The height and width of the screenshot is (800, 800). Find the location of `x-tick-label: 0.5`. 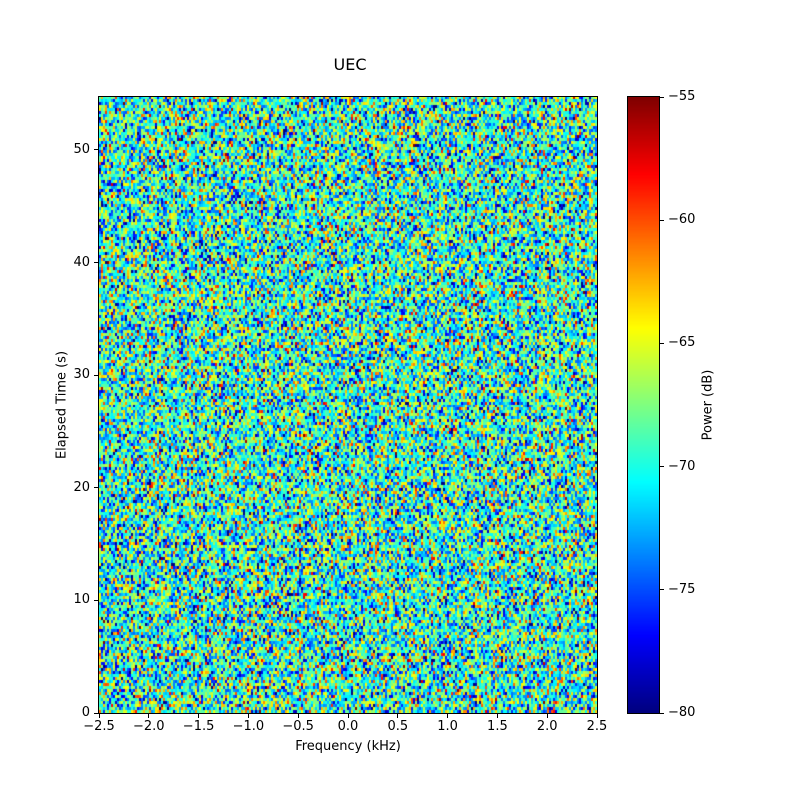

x-tick-label: 0.5 is located at coordinates (398, 726).